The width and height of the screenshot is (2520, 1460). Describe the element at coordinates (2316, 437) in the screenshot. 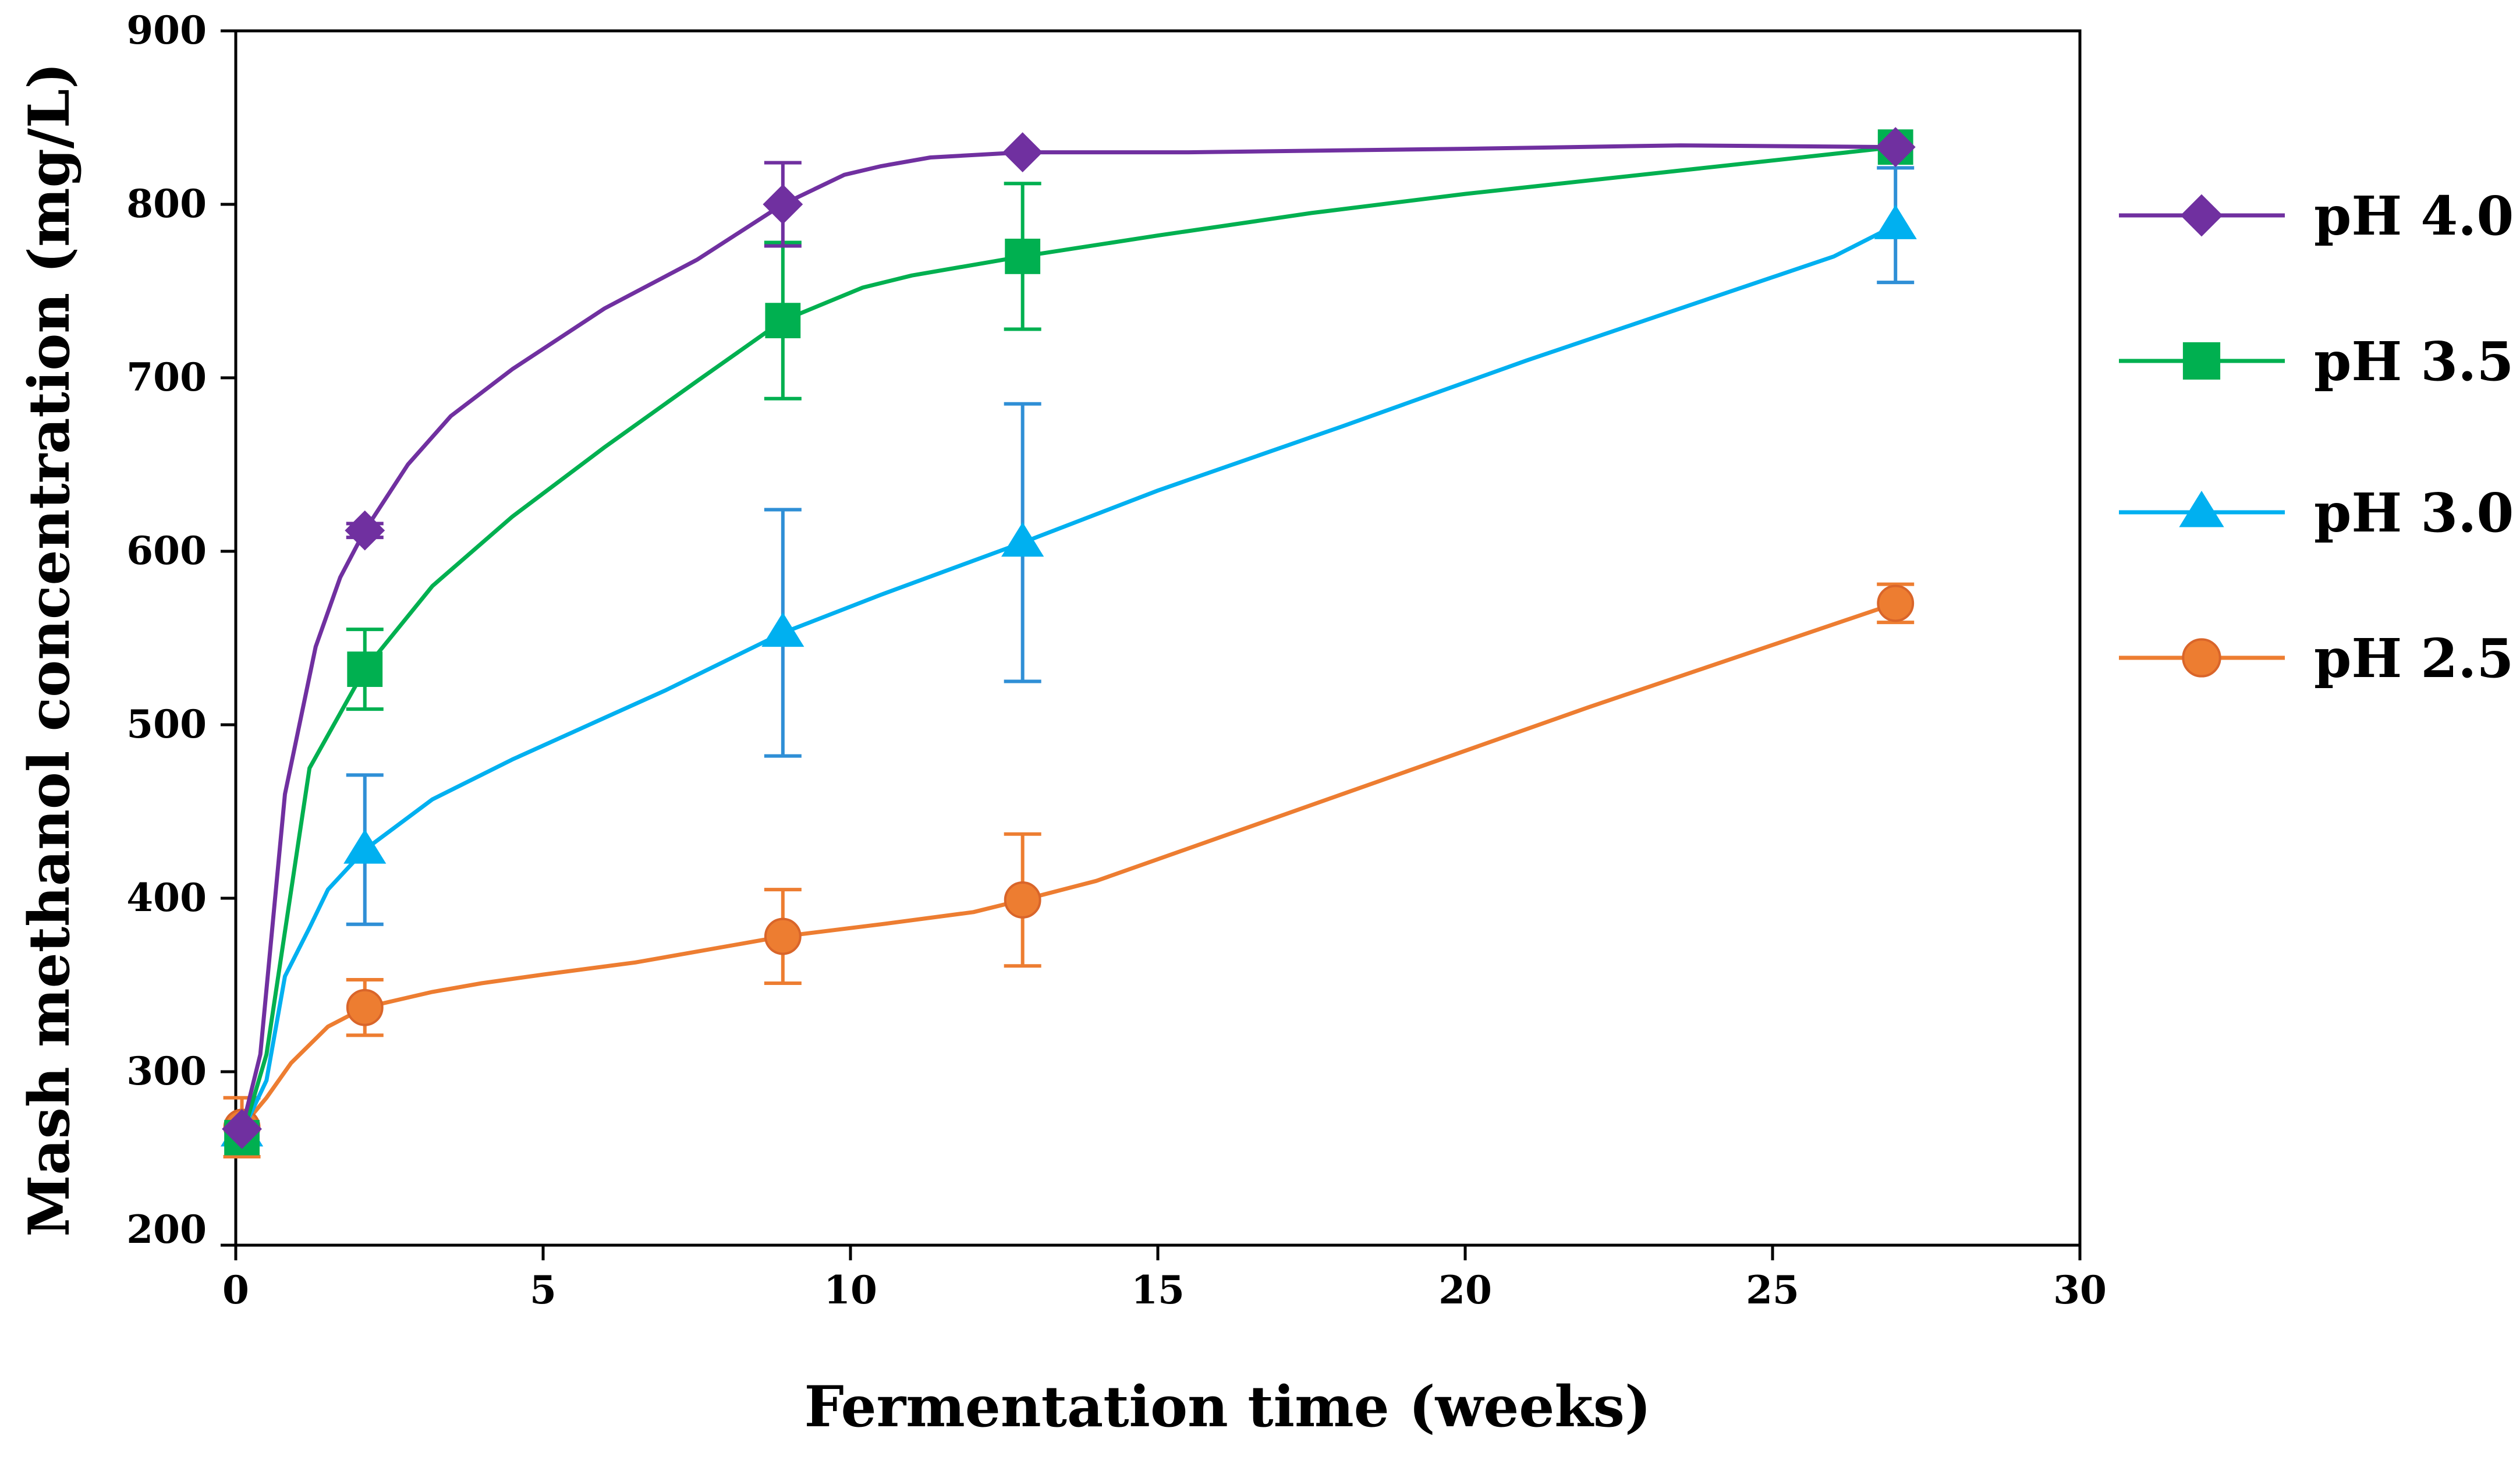

I see `legend: pH 4.0 pH 3.5 pH 3.0 pH 2.5` at that location.